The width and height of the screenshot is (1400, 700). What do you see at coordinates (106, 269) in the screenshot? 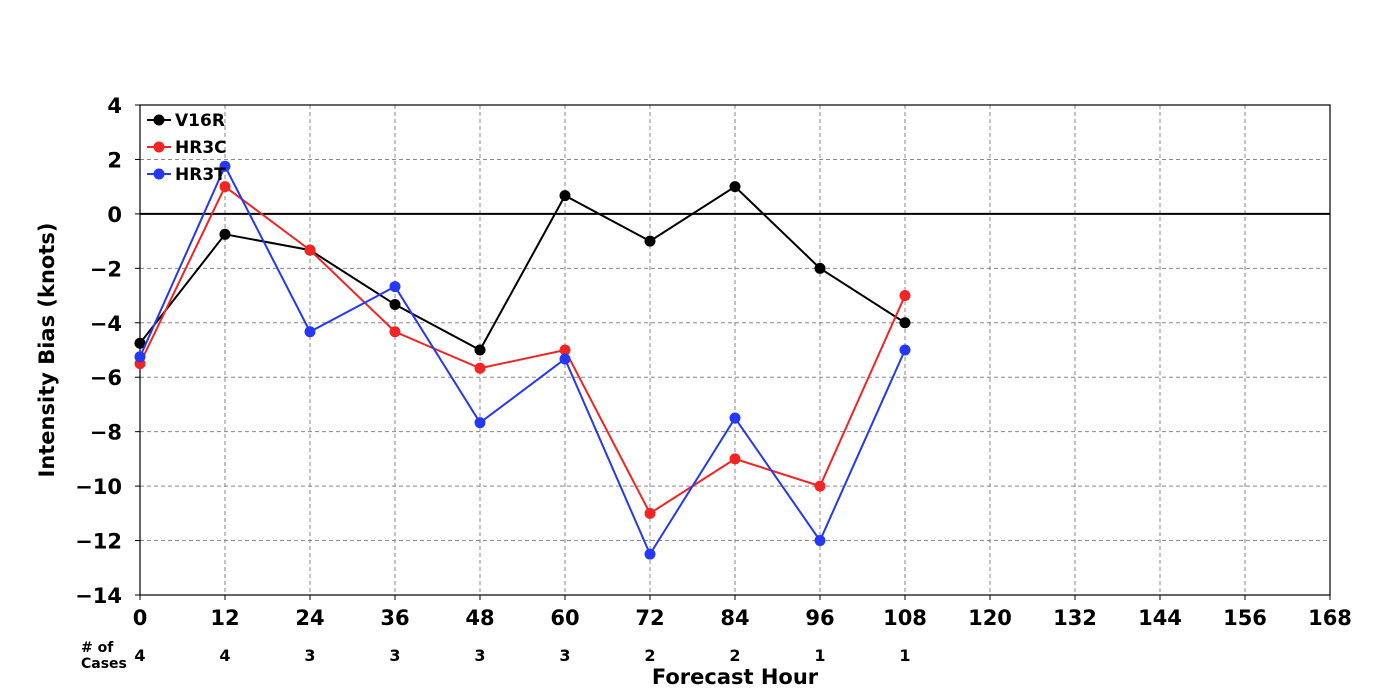
I see `y-tick-label: −2` at bounding box center [106, 269].